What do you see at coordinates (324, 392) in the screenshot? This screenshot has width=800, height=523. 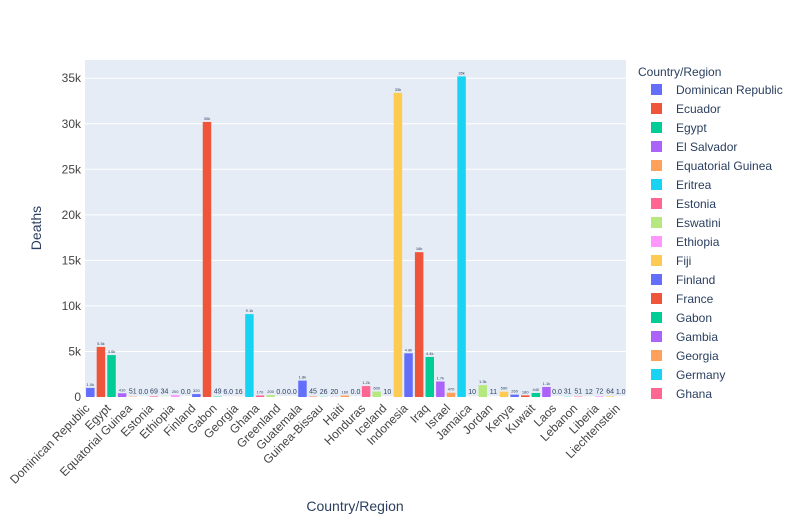 I see `bar-value-label: 26` at bounding box center [324, 392].